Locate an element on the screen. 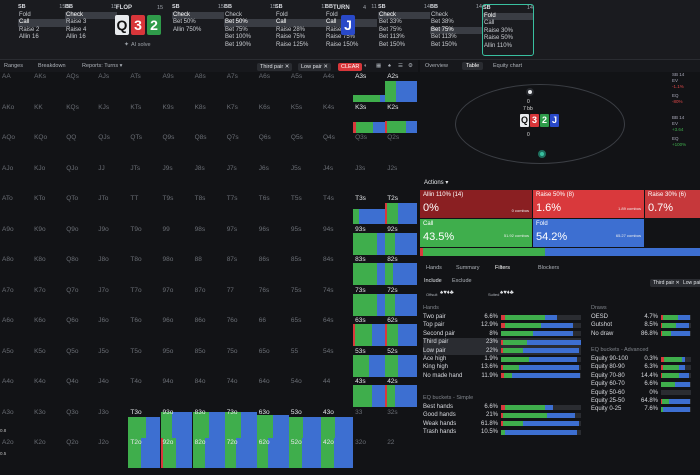 This screenshot has width=700, height=475. filter-row: Third pair 23% is located at coordinates (502, 342).